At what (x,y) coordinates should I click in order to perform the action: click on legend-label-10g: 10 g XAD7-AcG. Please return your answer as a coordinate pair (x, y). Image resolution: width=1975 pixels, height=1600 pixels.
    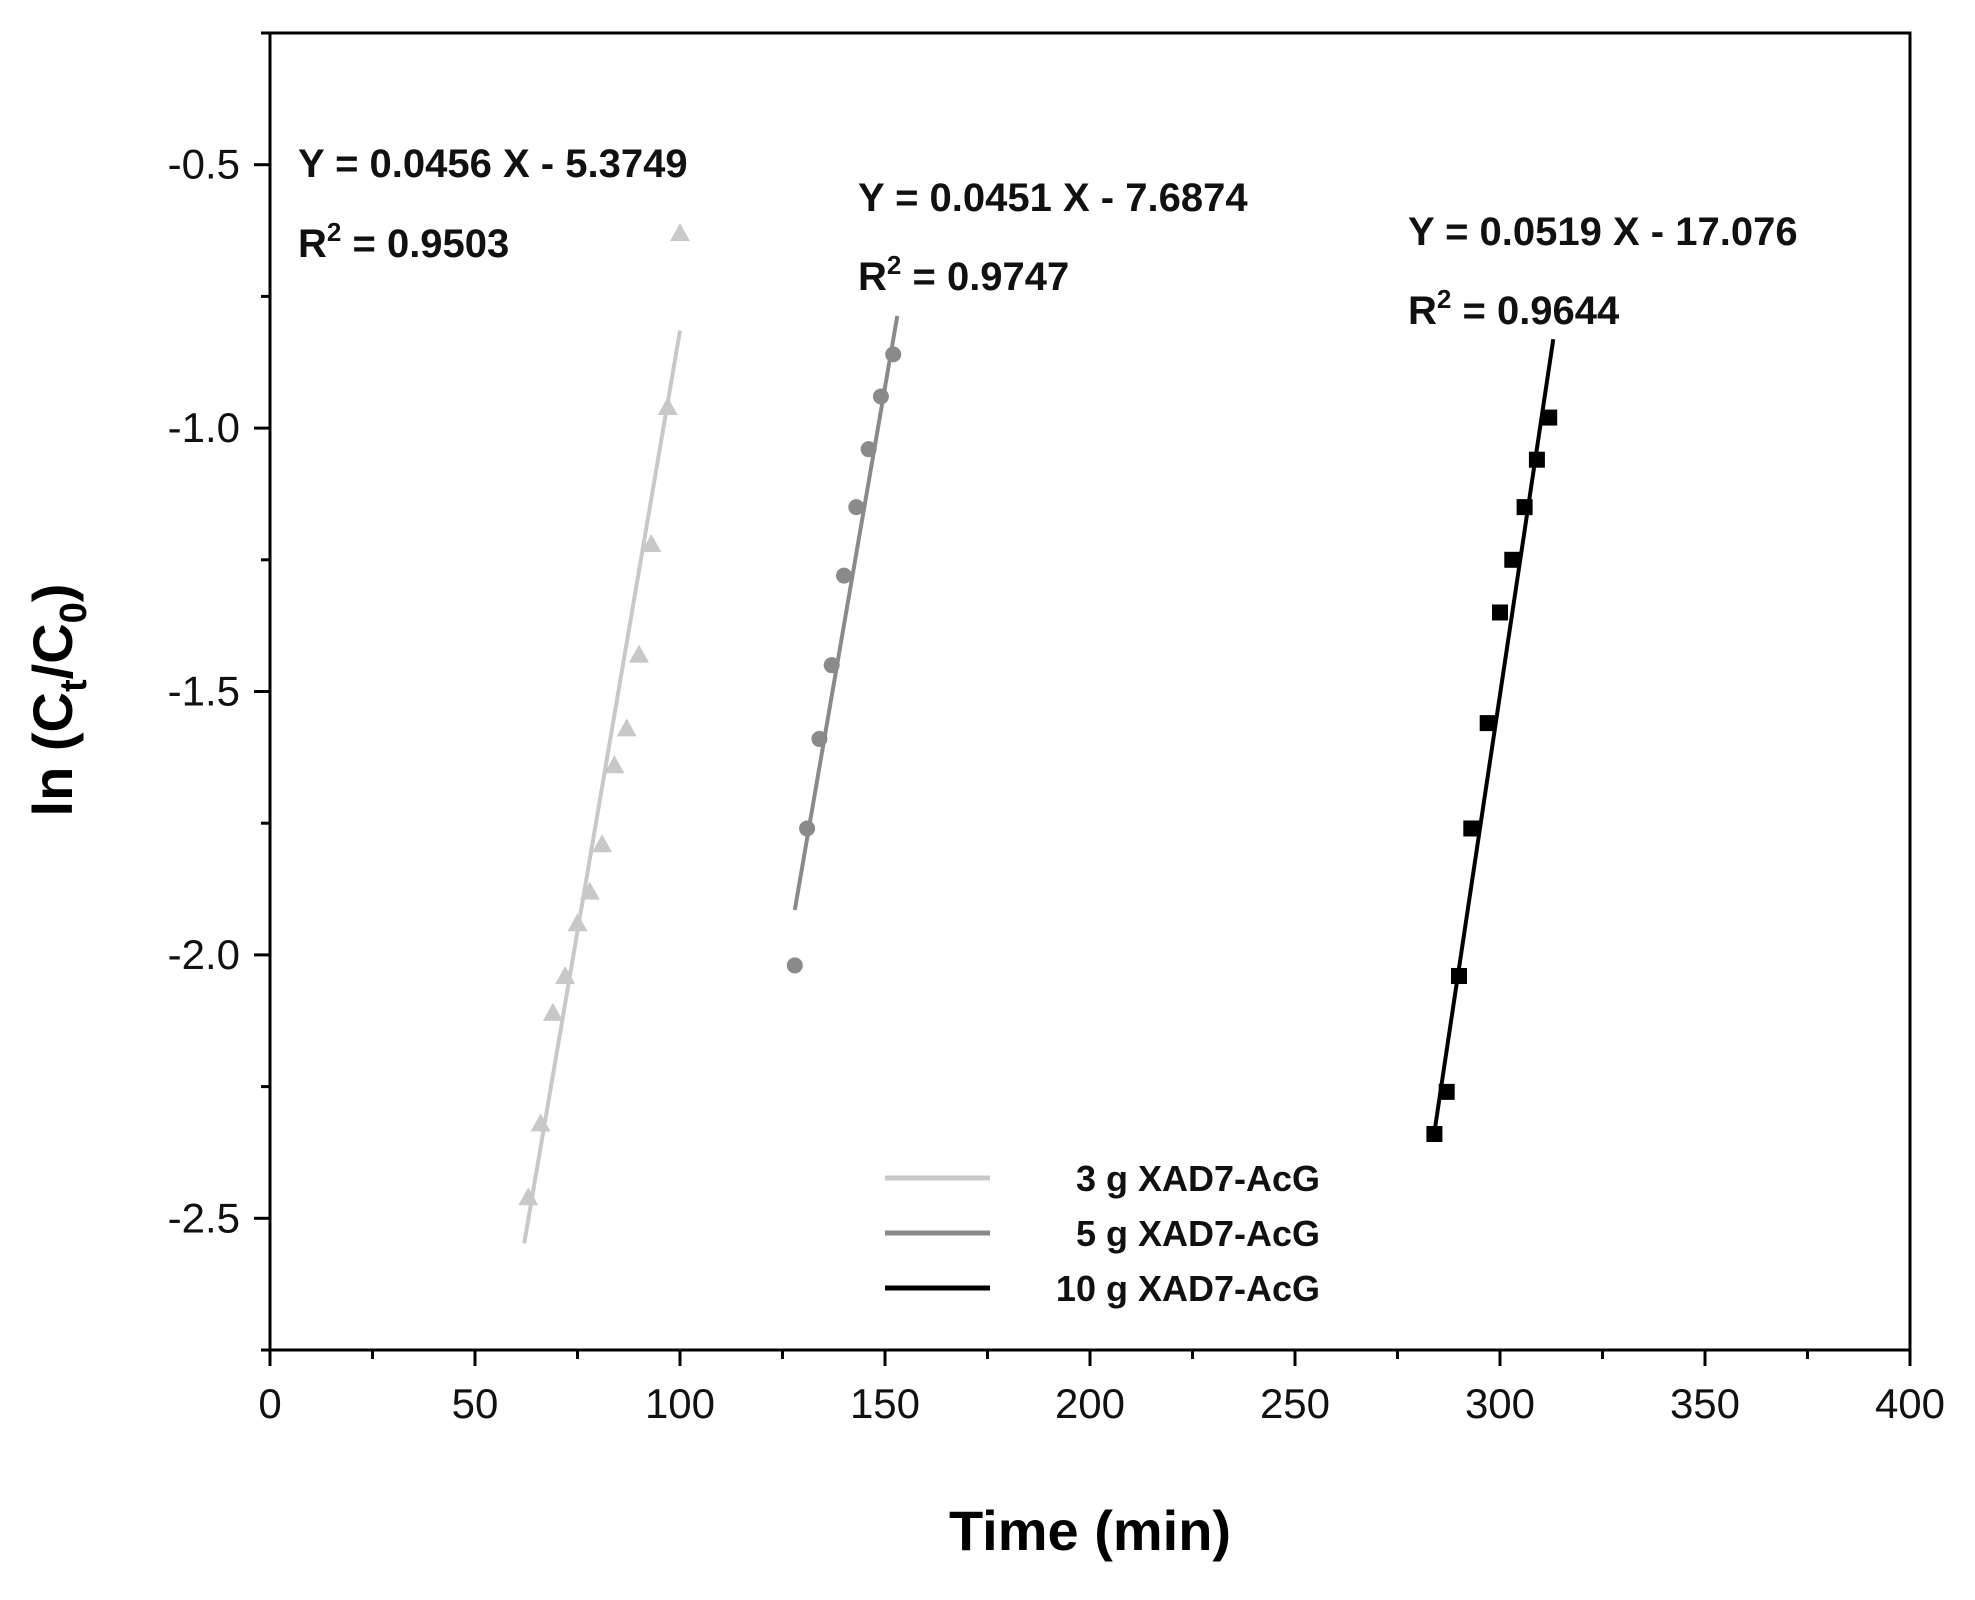
    Looking at the image, I should click on (1188, 1288).